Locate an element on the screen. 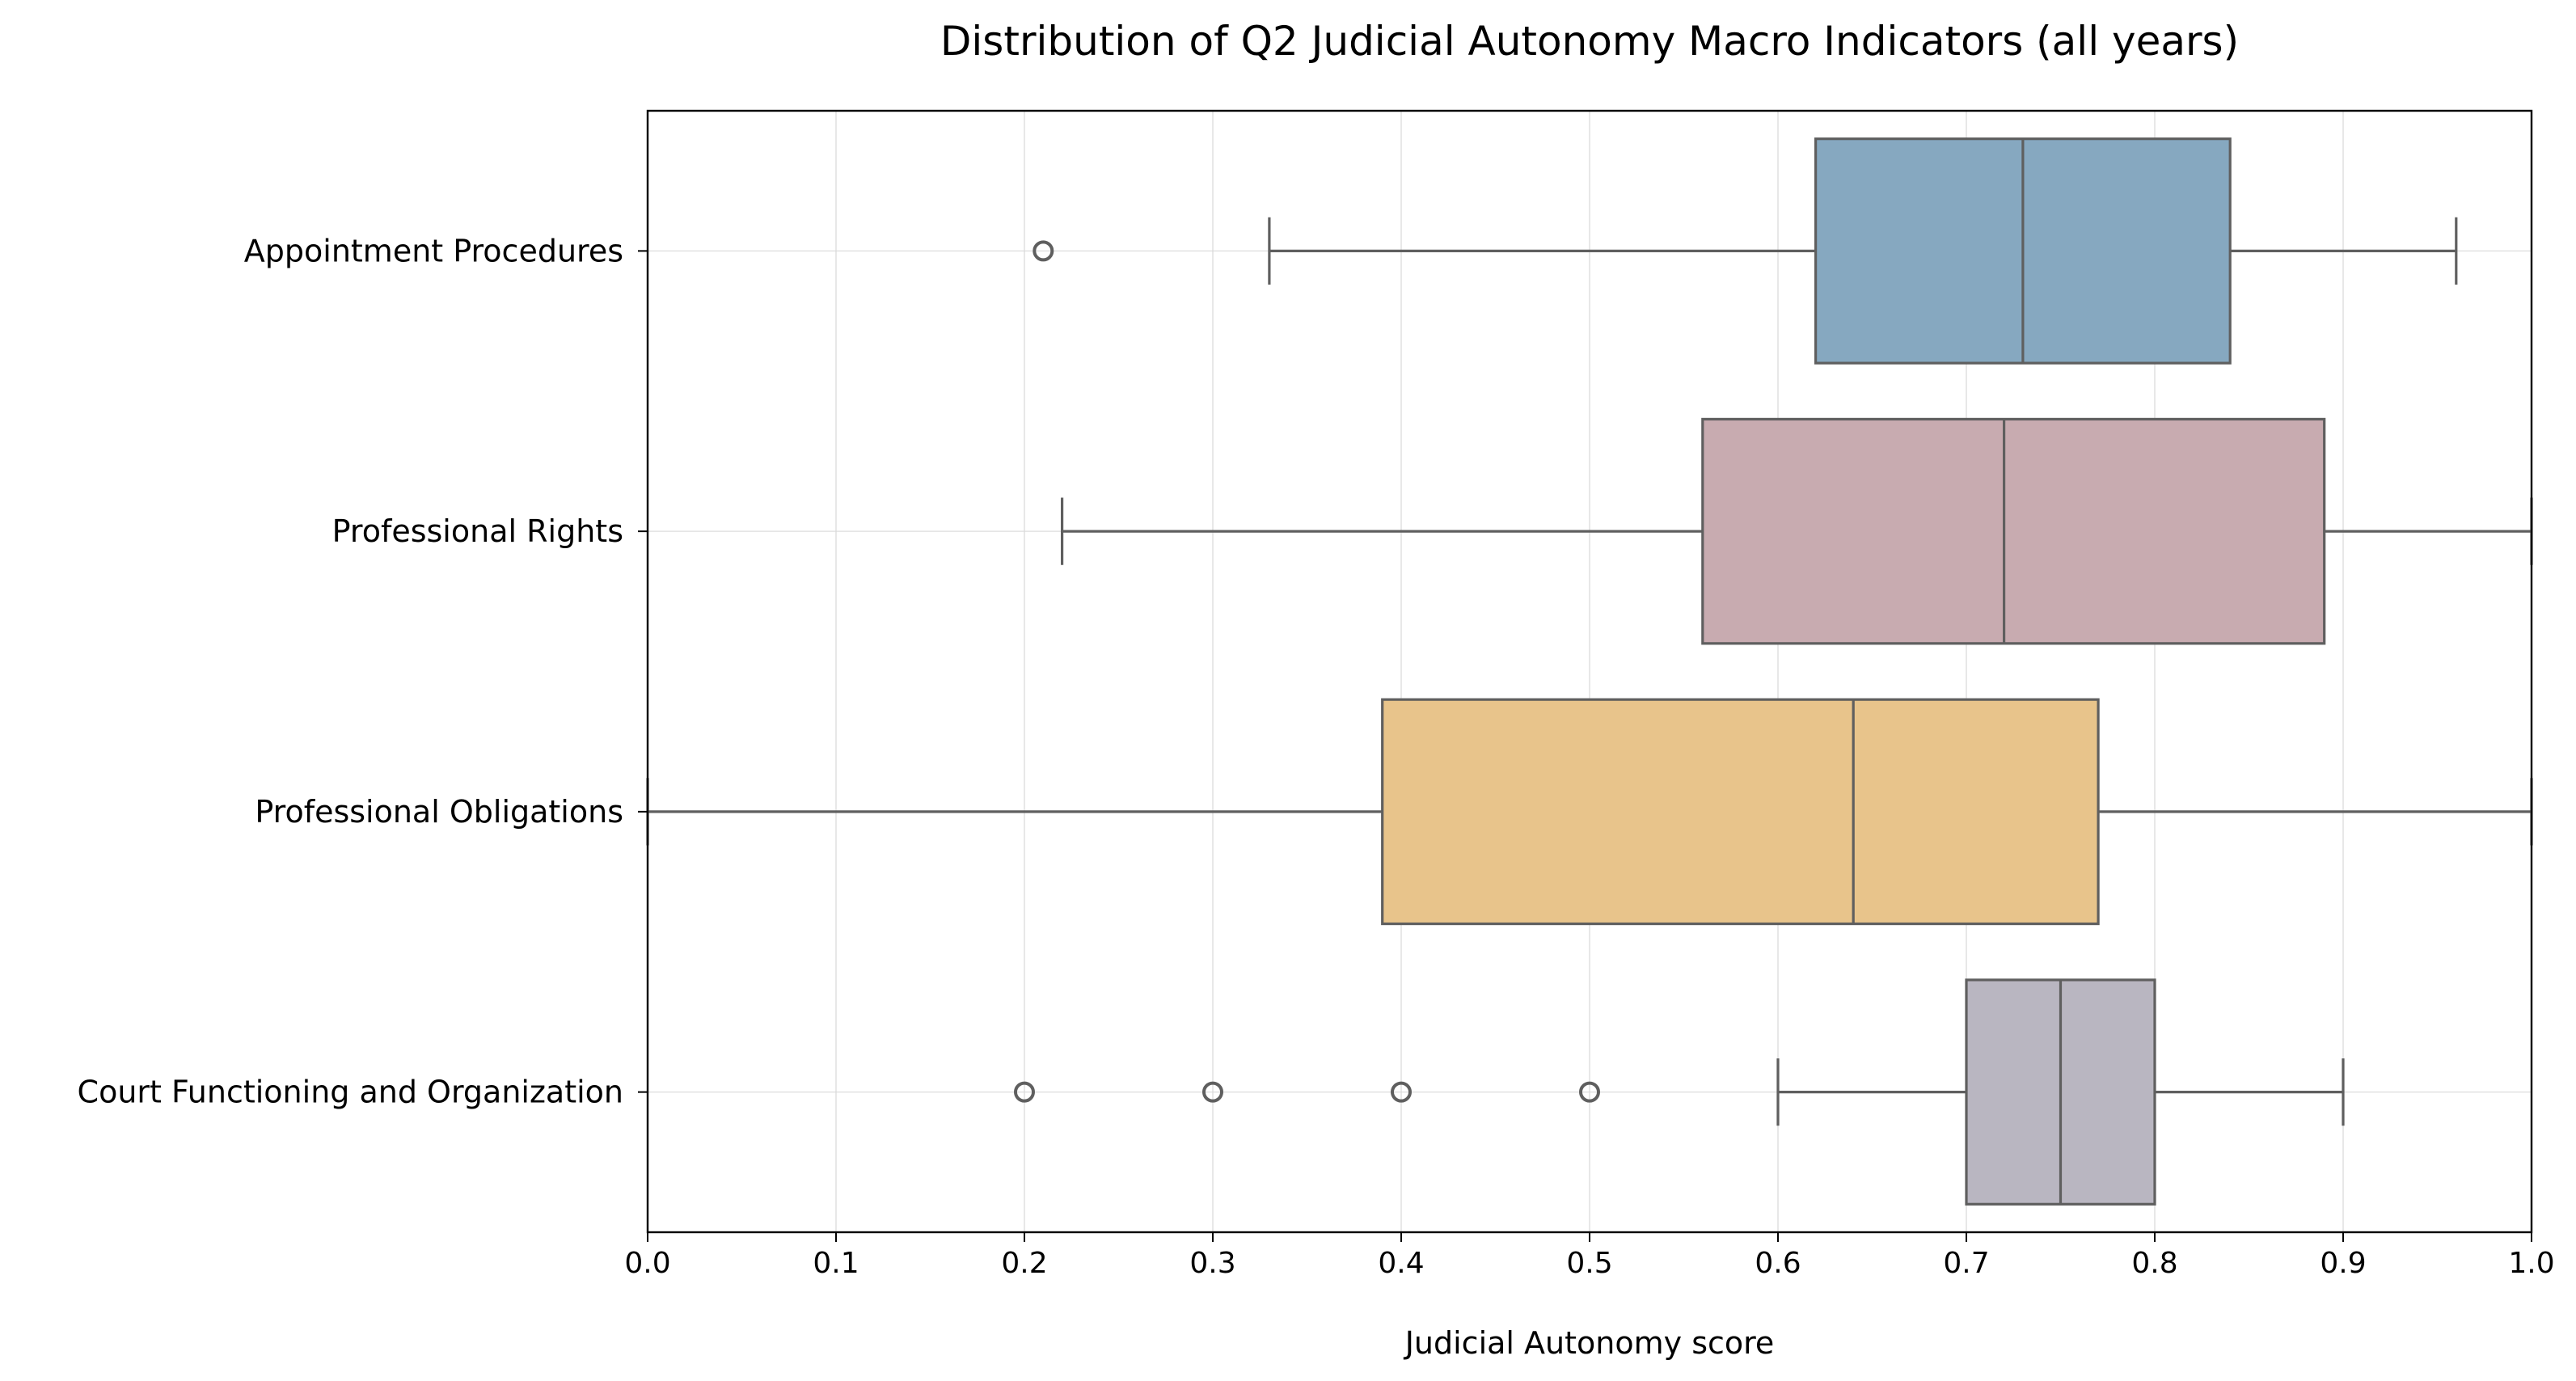 The image size is (2576, 1381). x-tick-label: 0.8 is located at coordinates (2154, 1263).